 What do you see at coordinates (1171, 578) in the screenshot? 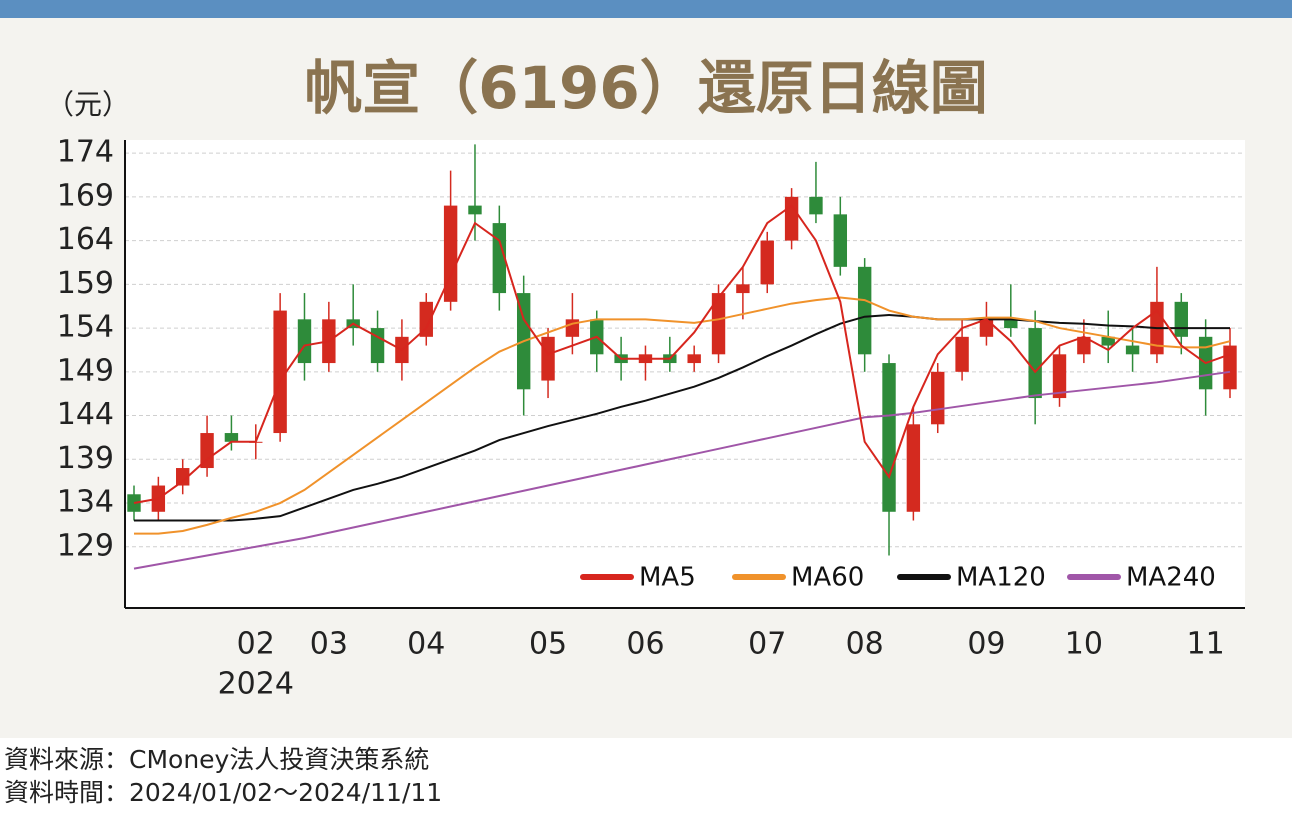
I see `legend-label: MA240` at bounding box center [1171, 578].